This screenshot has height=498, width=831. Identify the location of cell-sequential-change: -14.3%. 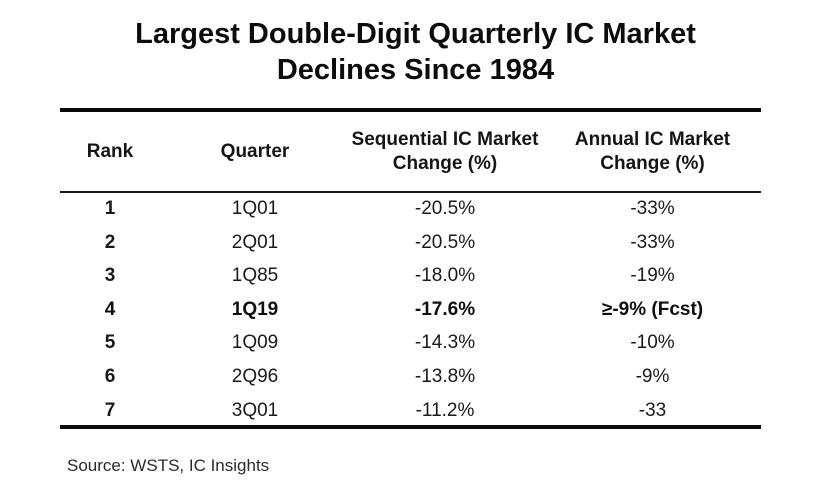
(445, 343).